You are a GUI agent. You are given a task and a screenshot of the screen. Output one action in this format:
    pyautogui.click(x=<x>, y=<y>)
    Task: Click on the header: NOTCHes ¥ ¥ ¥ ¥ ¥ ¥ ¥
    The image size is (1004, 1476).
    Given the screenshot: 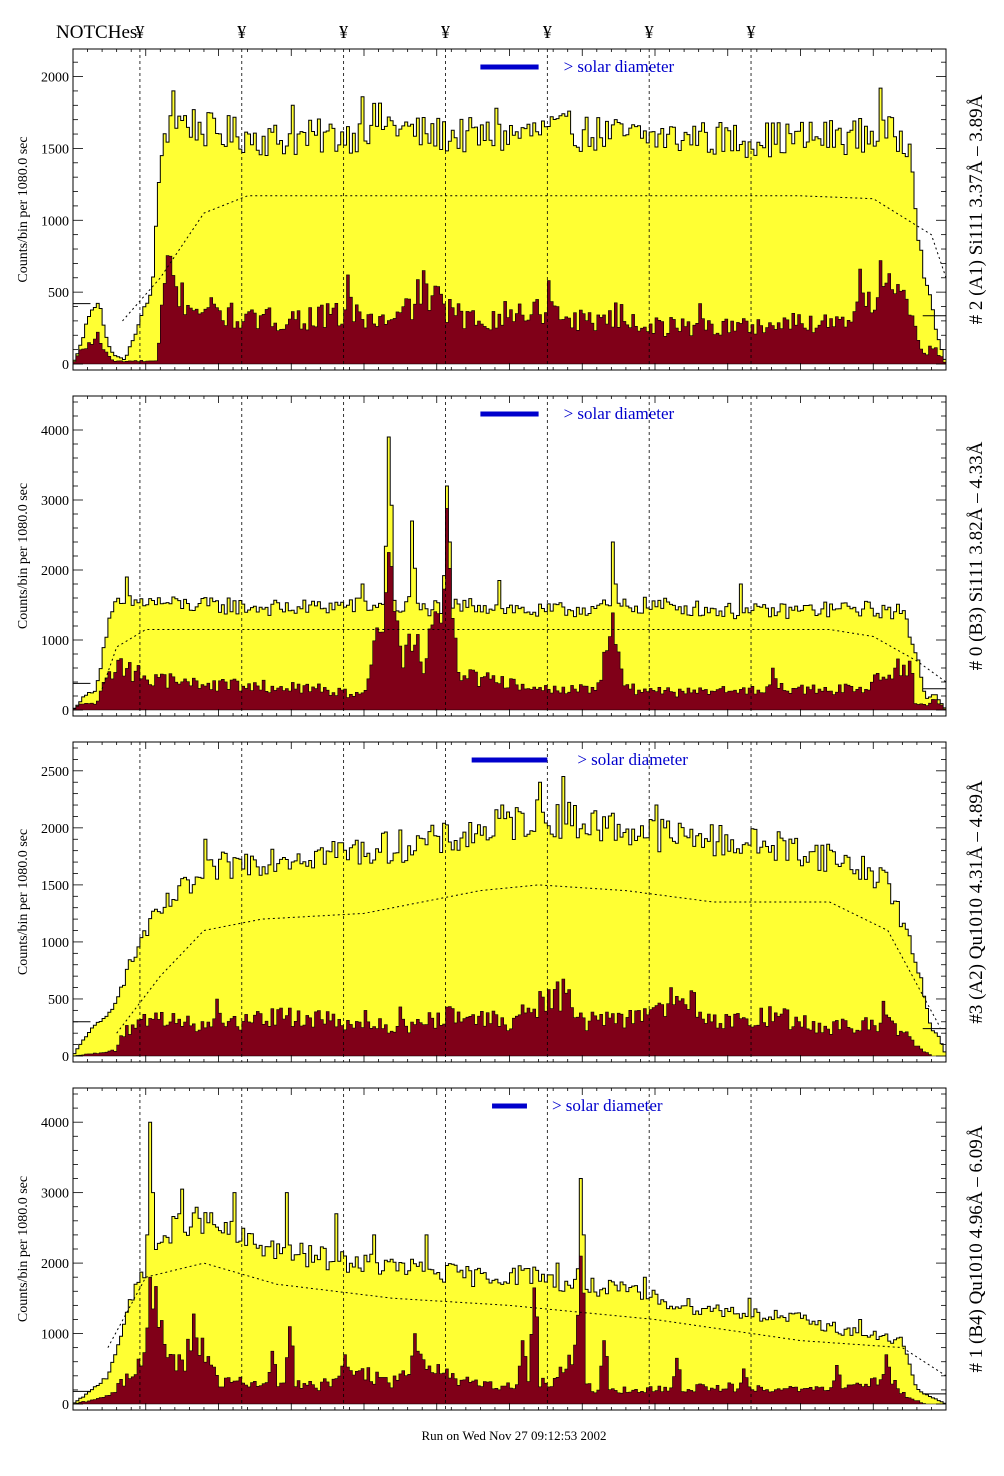 What is the action you would take?
    pyautogui.click(x=406, y=32)
    